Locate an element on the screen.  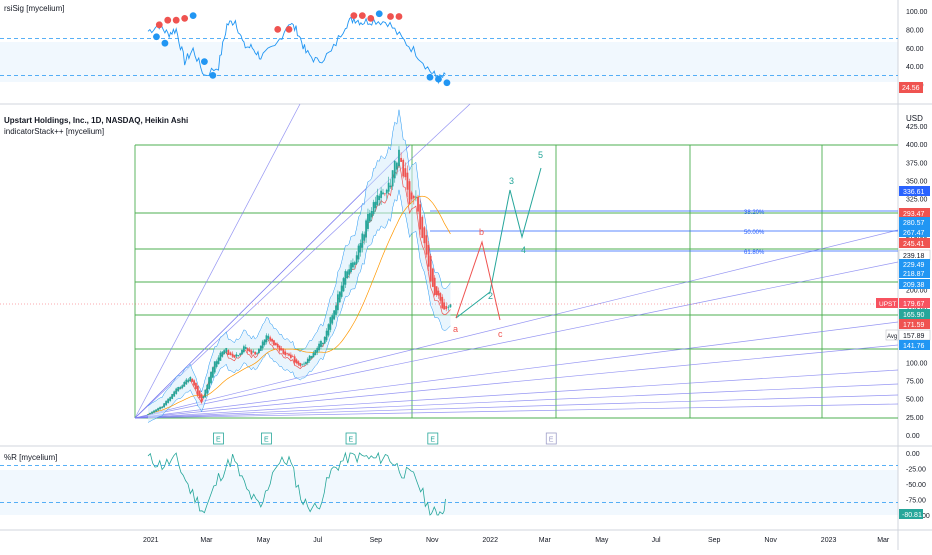
time-tick-label: Nov is located at coordinates (770, 540).